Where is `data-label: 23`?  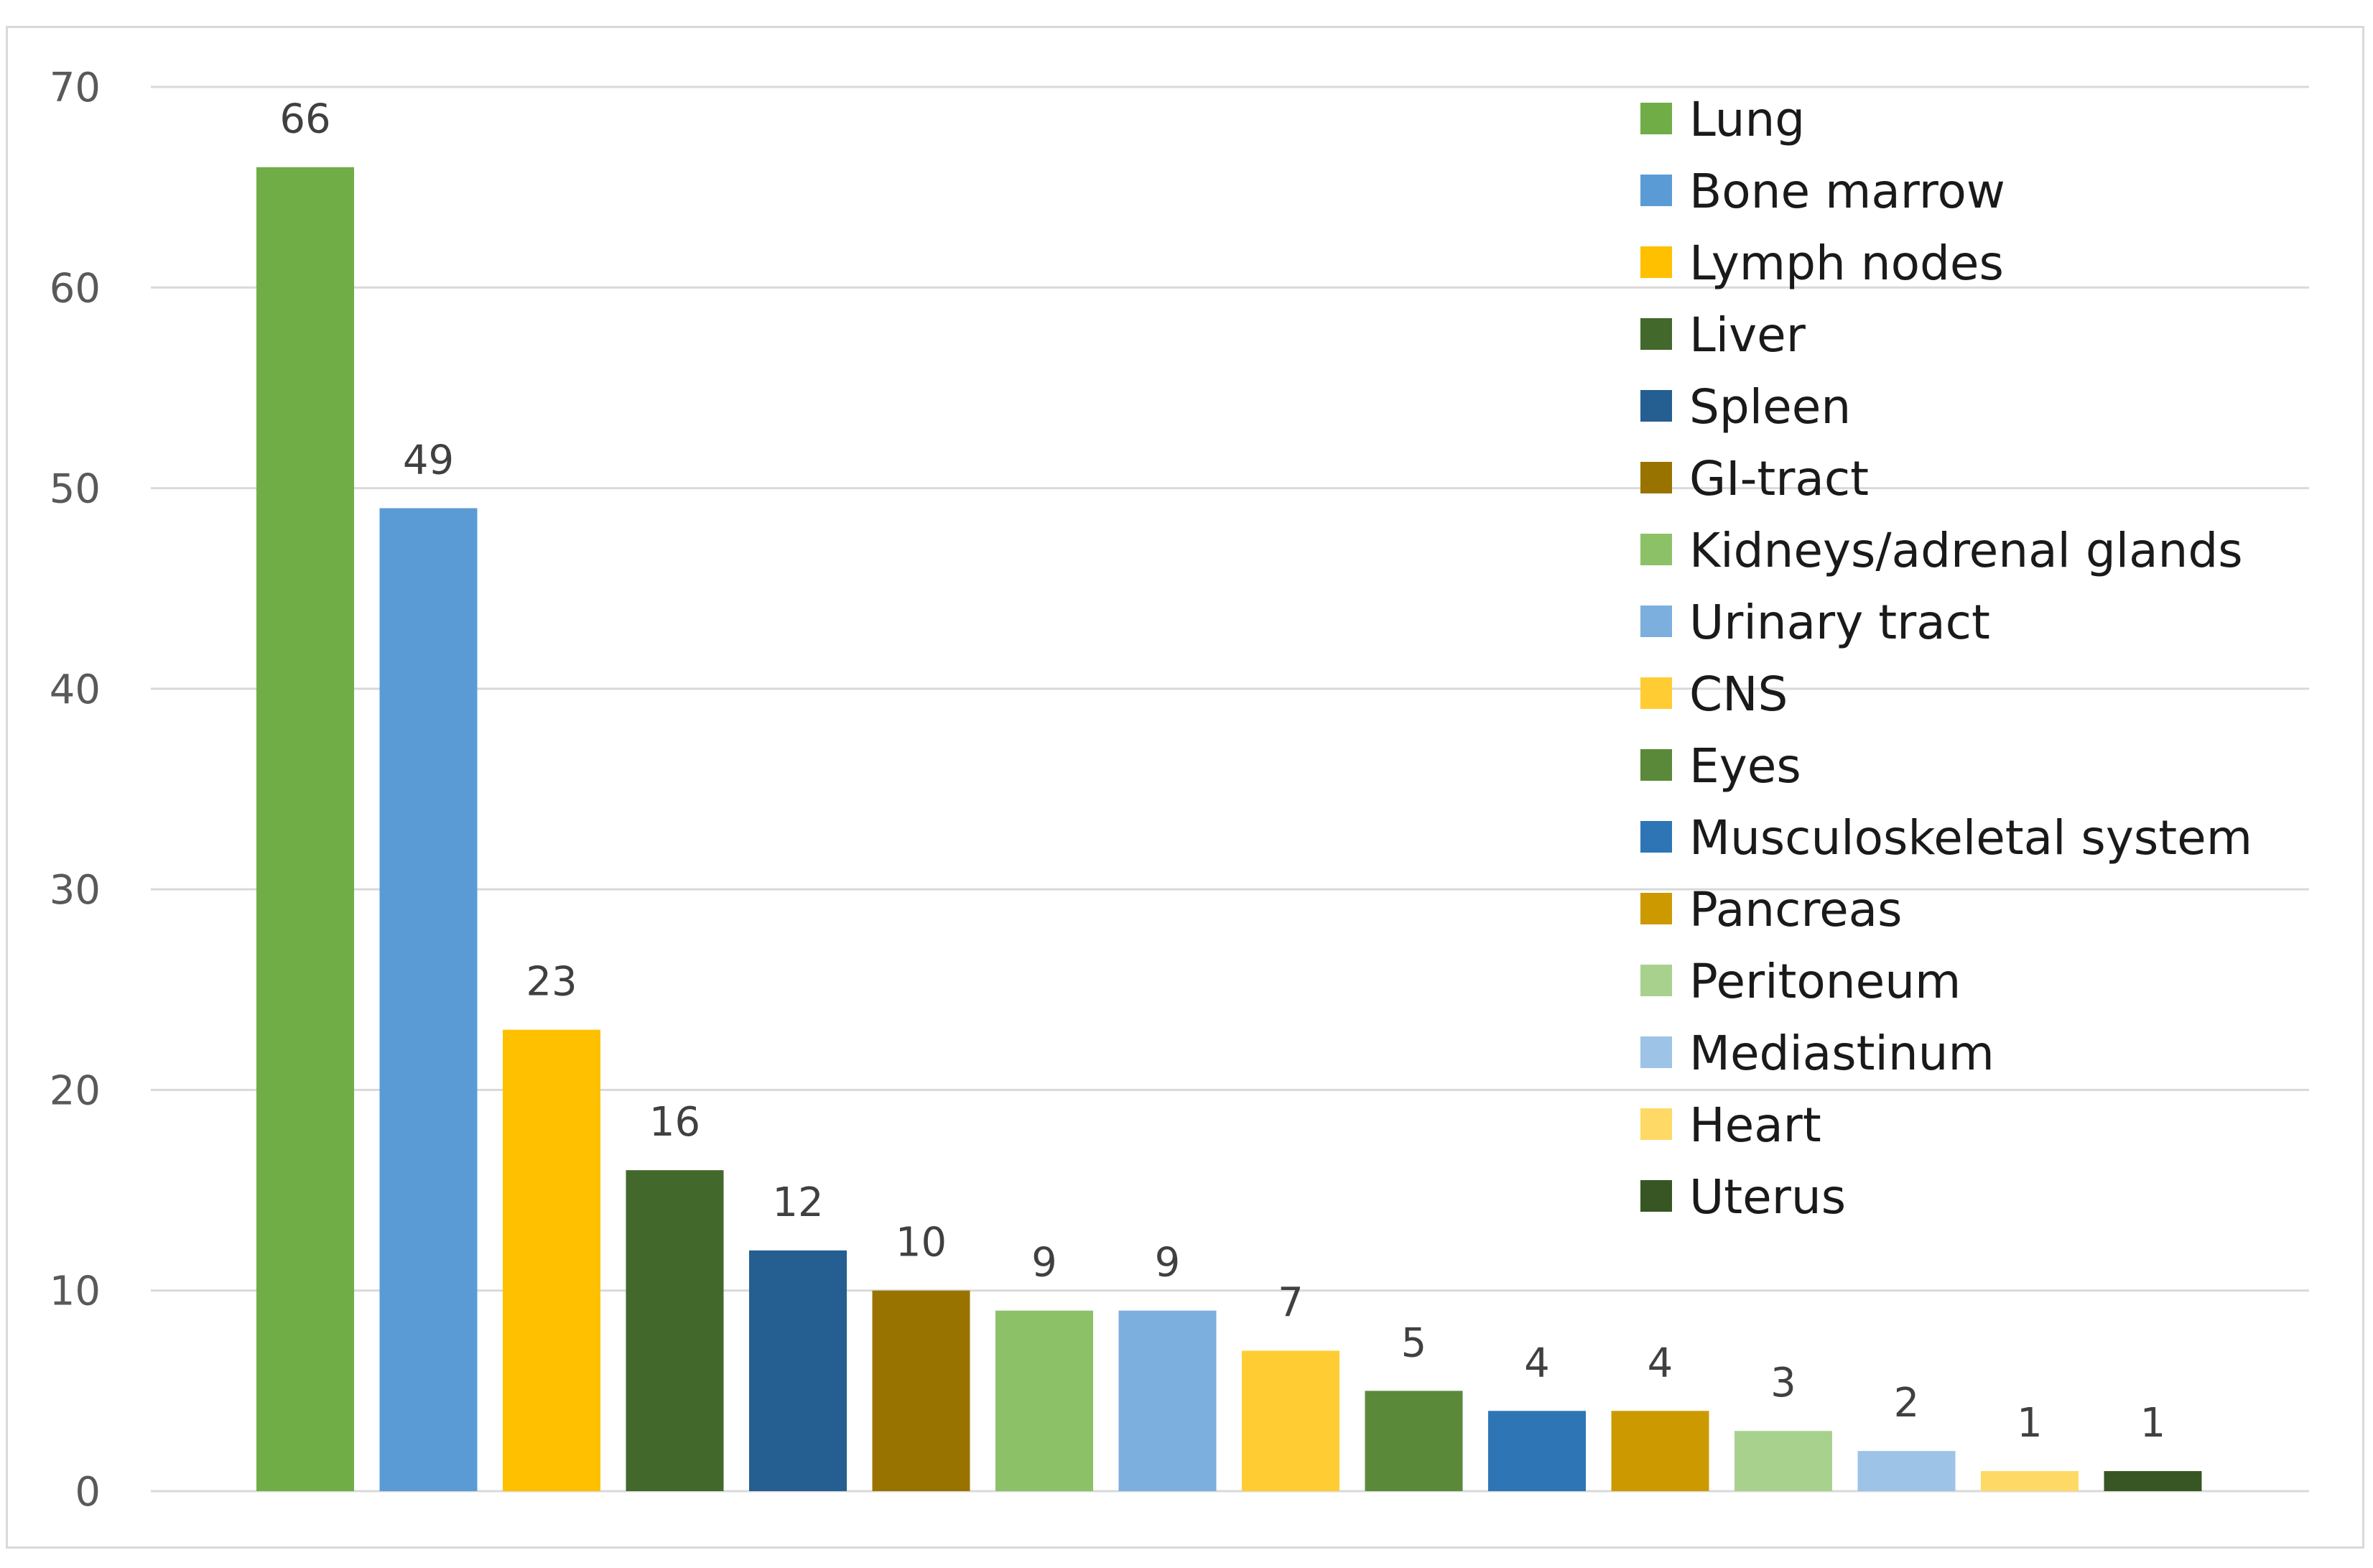 data-label: 23 is located at coordinates (551, 983).